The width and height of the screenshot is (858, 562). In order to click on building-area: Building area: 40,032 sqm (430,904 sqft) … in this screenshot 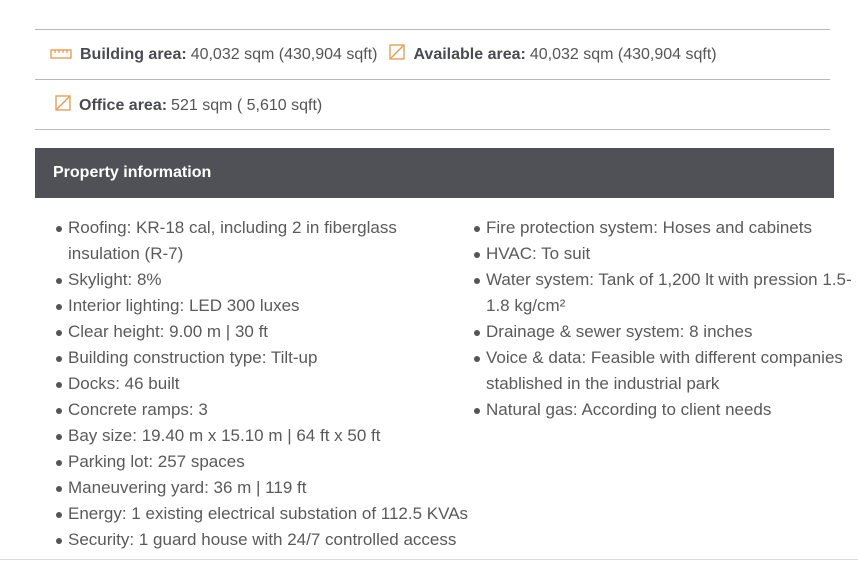, I will do `click(383, 54)`.